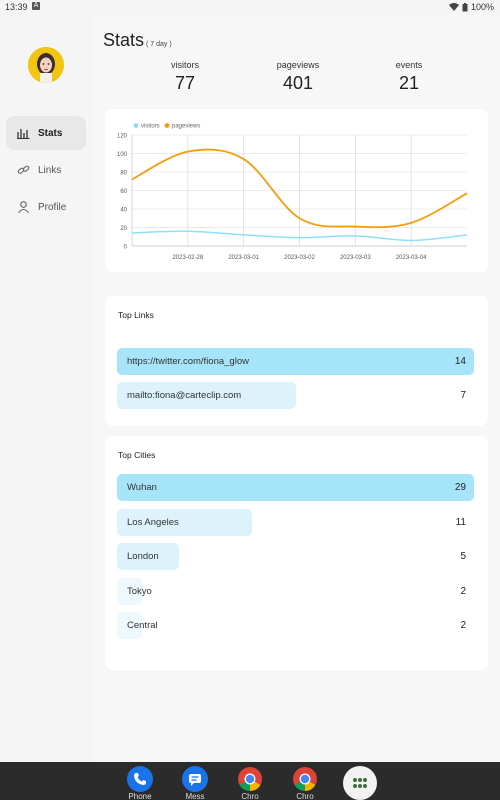  I want to click on sidebar-item-label: Stats, so click(50, 133).